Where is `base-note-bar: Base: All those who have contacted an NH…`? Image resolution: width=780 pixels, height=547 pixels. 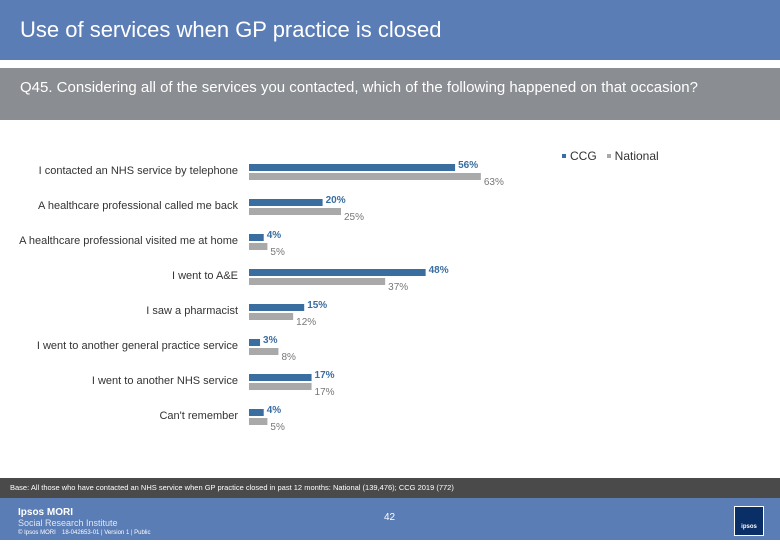 base-note-bar: Base: All those who have contacted an NH… is located at coordinates (390, 488).